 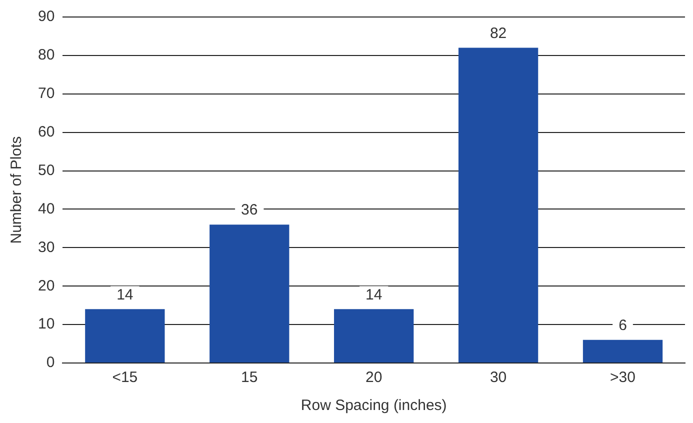 I want to click on x-tick-label: 15, so click(x=249, y=377).